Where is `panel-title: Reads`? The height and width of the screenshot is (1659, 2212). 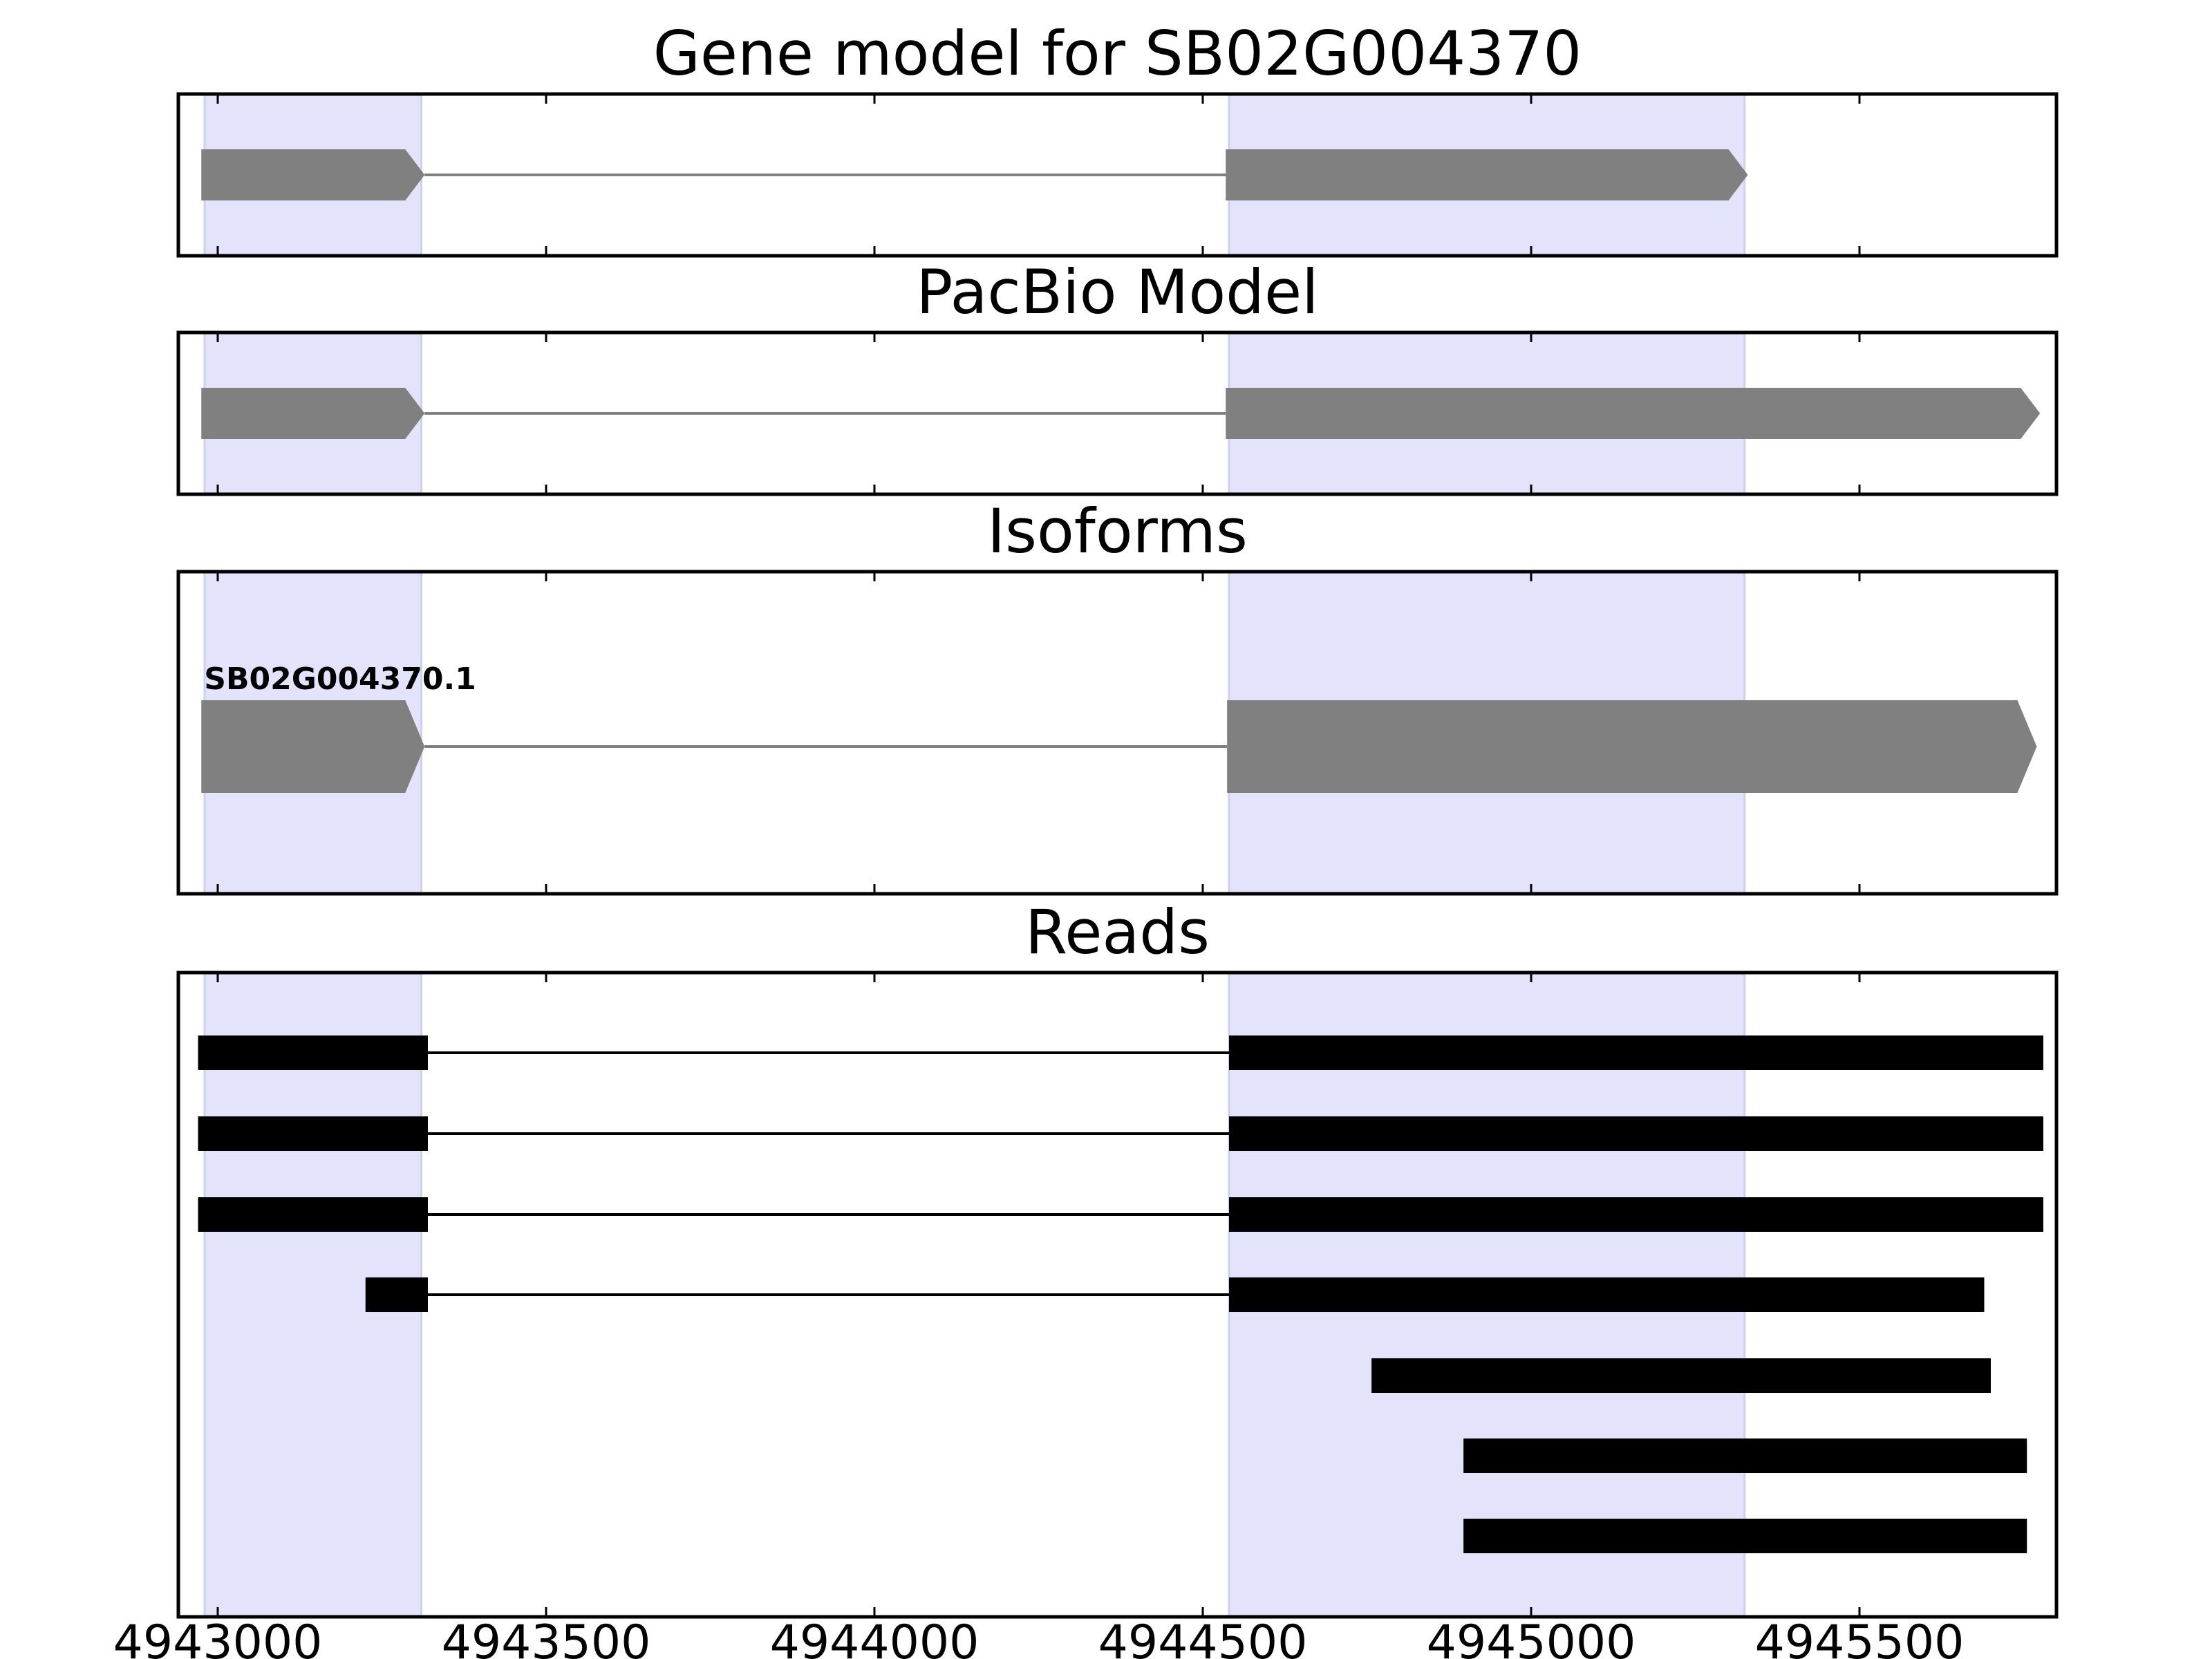 panel-title: Reads is located at coordinates (1117, 932).